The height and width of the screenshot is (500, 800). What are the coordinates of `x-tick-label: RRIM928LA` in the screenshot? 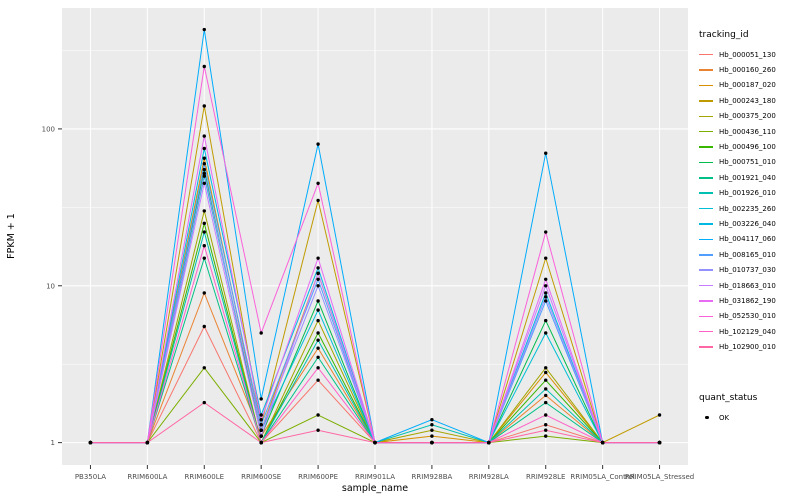 It's located at (489, 477).